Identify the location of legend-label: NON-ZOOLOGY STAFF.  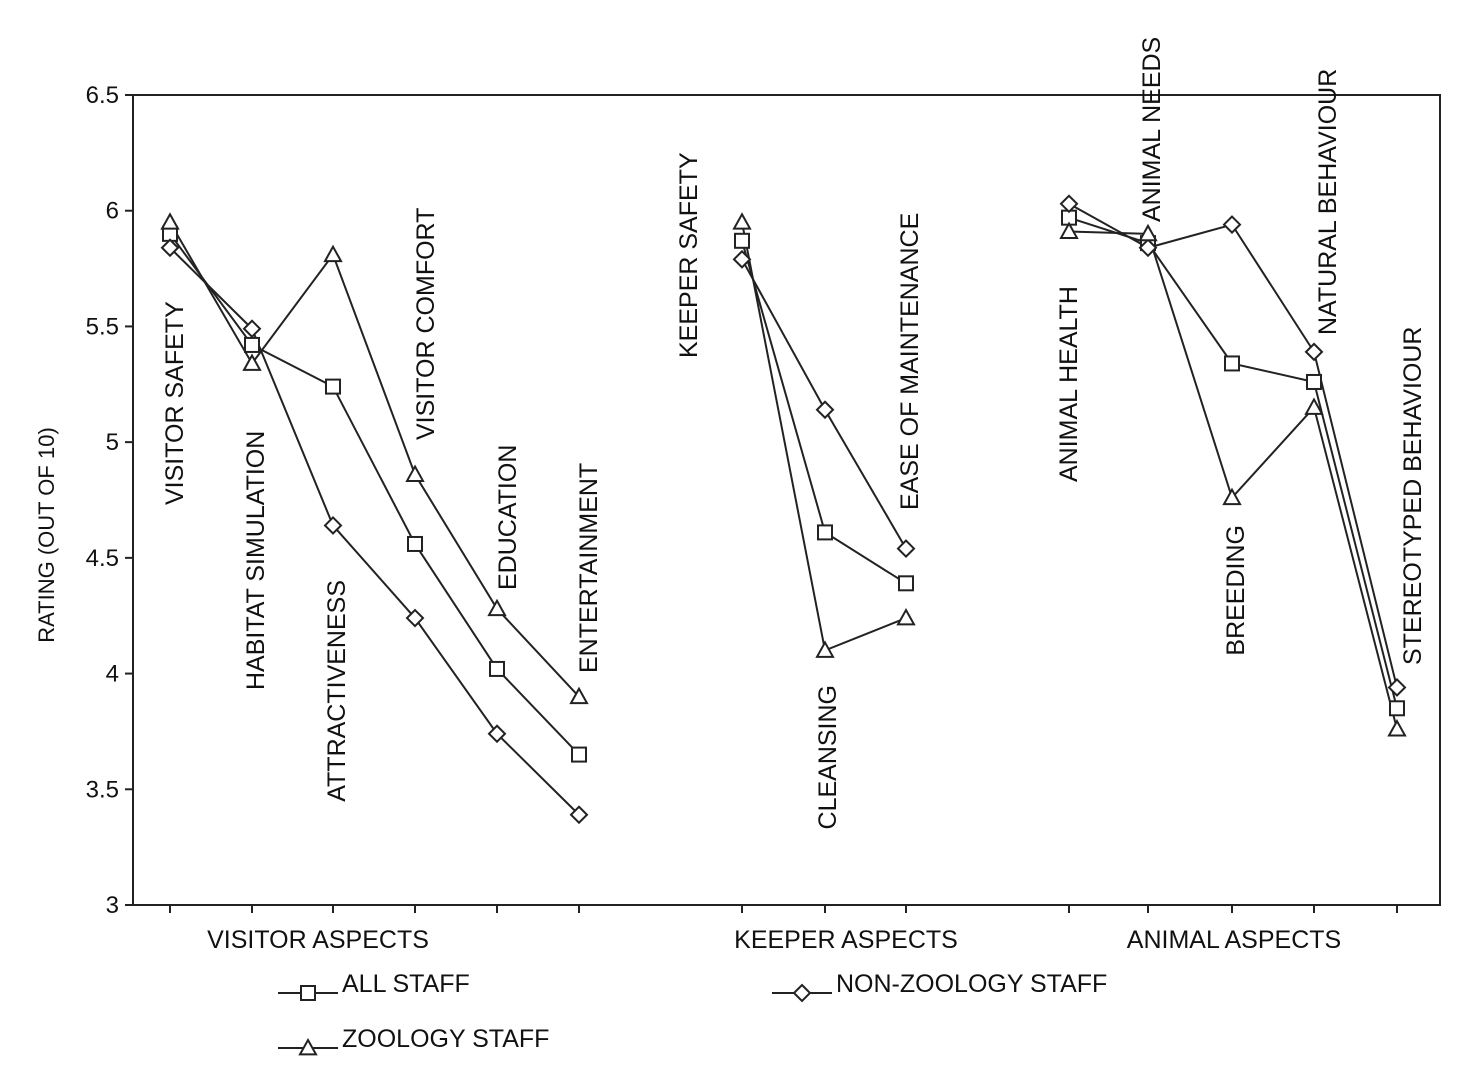
(971, 984).